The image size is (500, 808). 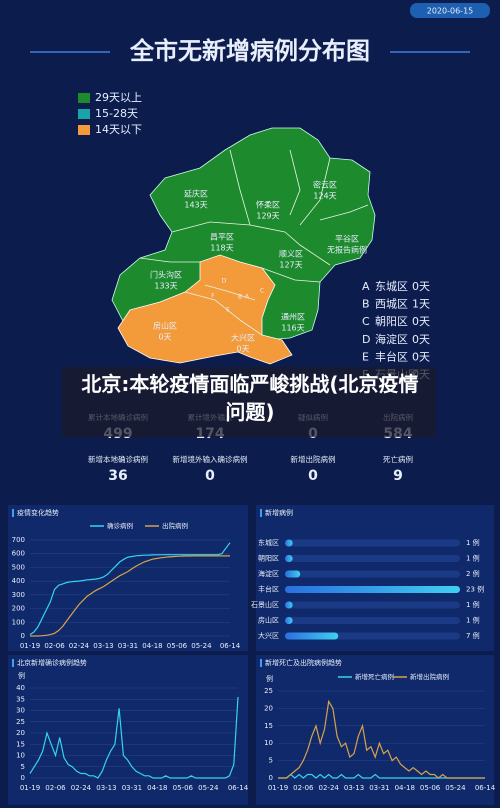 I want to click on stat-value: 9, so click(x=398, y=476).